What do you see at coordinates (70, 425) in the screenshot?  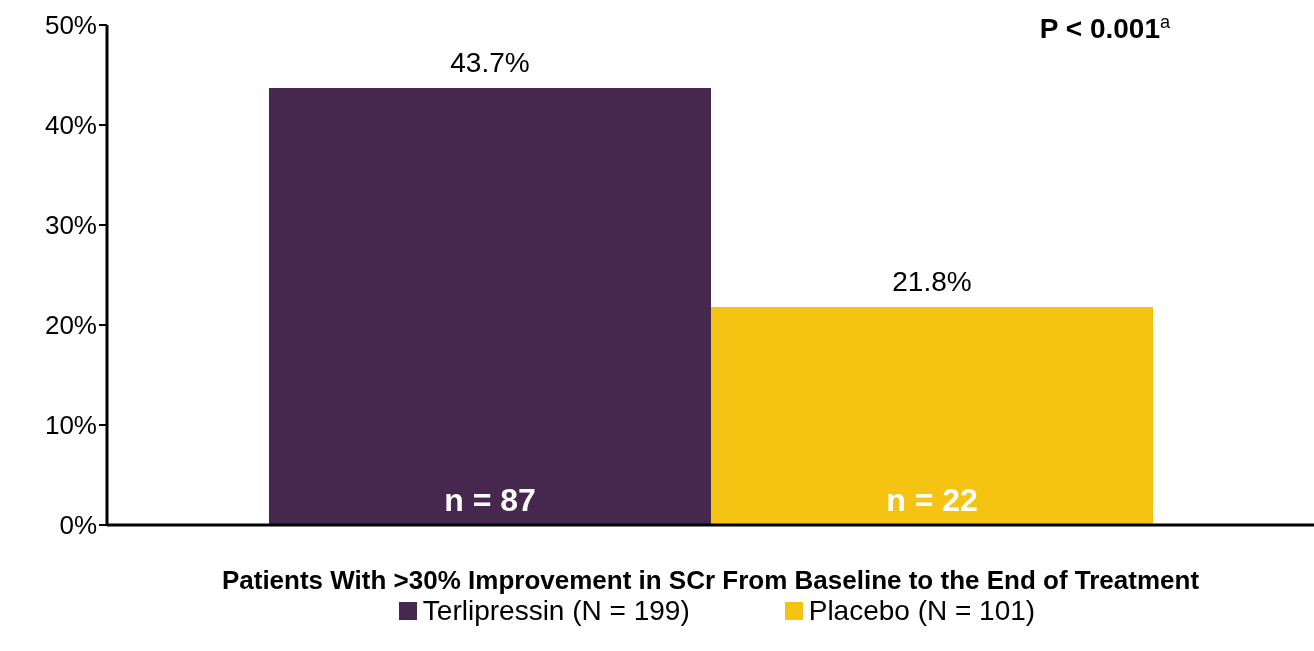 I see `y-tick-label: 10%` at bounding box center [70, 425].